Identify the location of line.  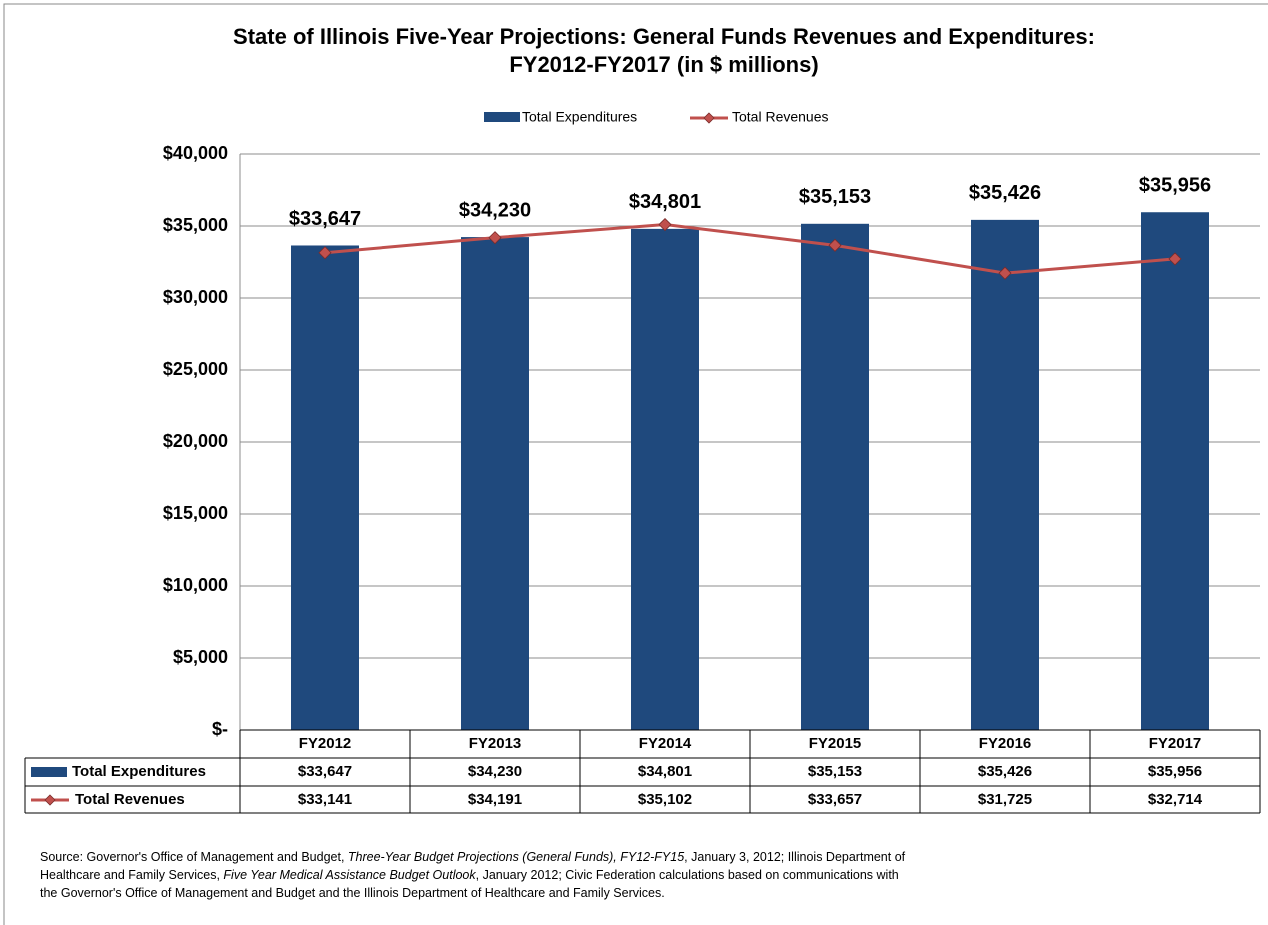
(750, 249).